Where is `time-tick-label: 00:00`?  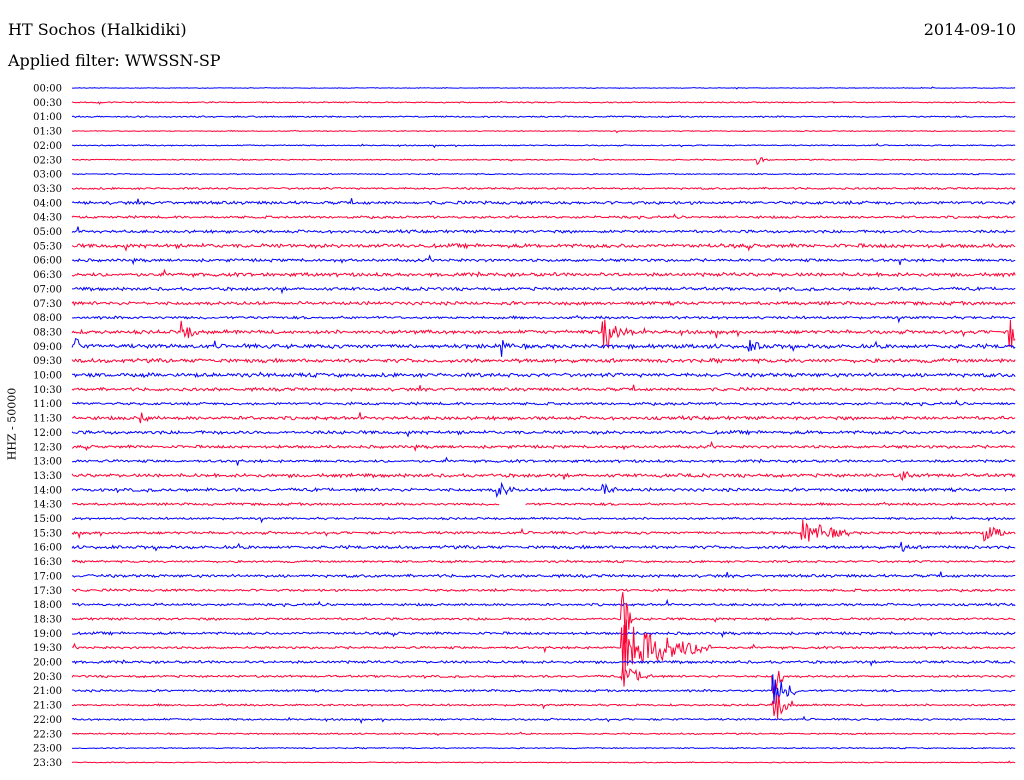
time-tick-label: 00:00 is located at coordinates (47, 89).